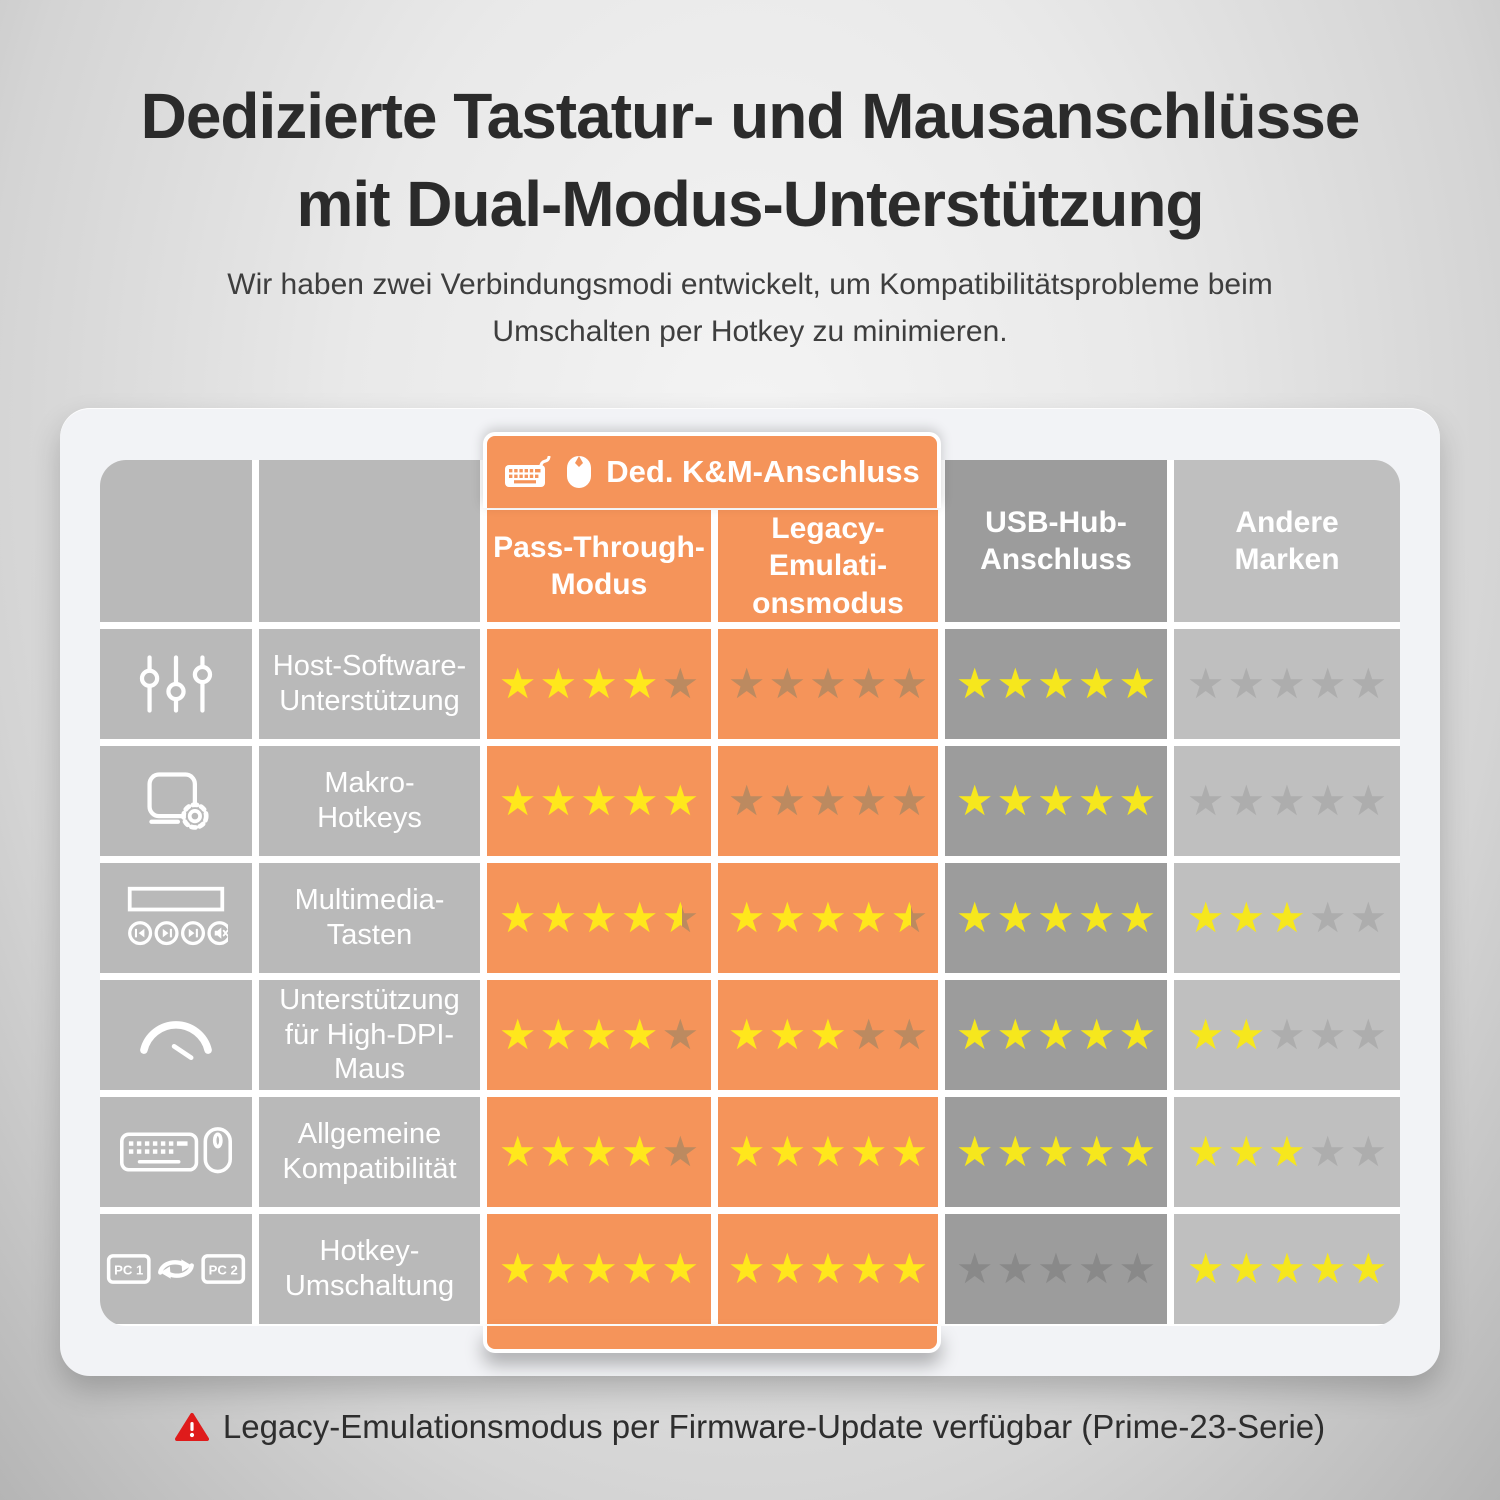 The height and width of the screenshot is (1500, 1500). I want to click on warning-icon, so click(191, 1427).